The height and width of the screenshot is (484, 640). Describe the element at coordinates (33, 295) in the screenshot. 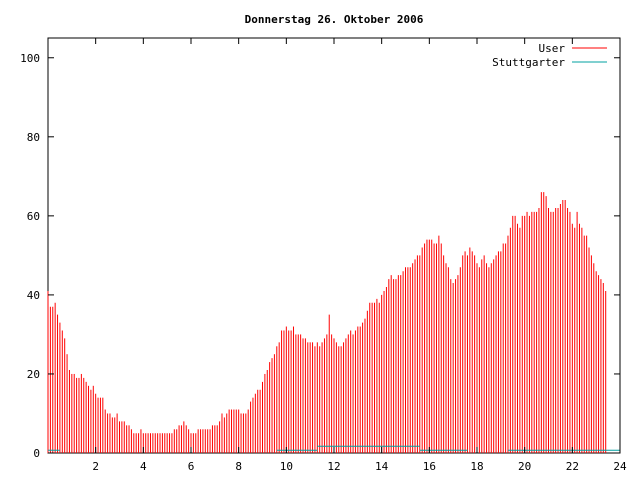

I see `y-tick-label: 40` at that location.